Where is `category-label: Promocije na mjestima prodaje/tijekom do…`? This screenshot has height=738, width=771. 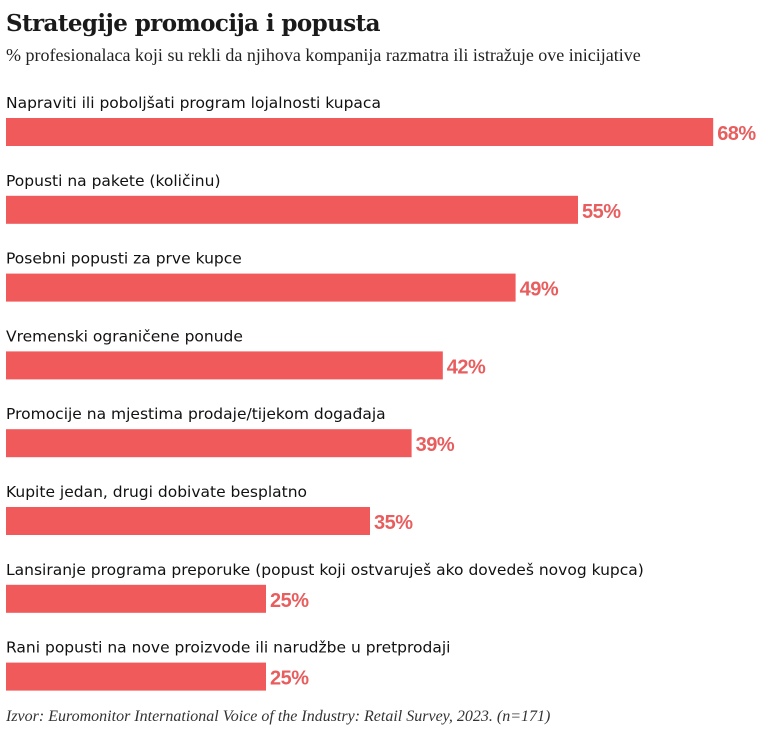
category-label: Promocije na mjestima prodaje/tijekom do… is located at coordinates (196, 414).